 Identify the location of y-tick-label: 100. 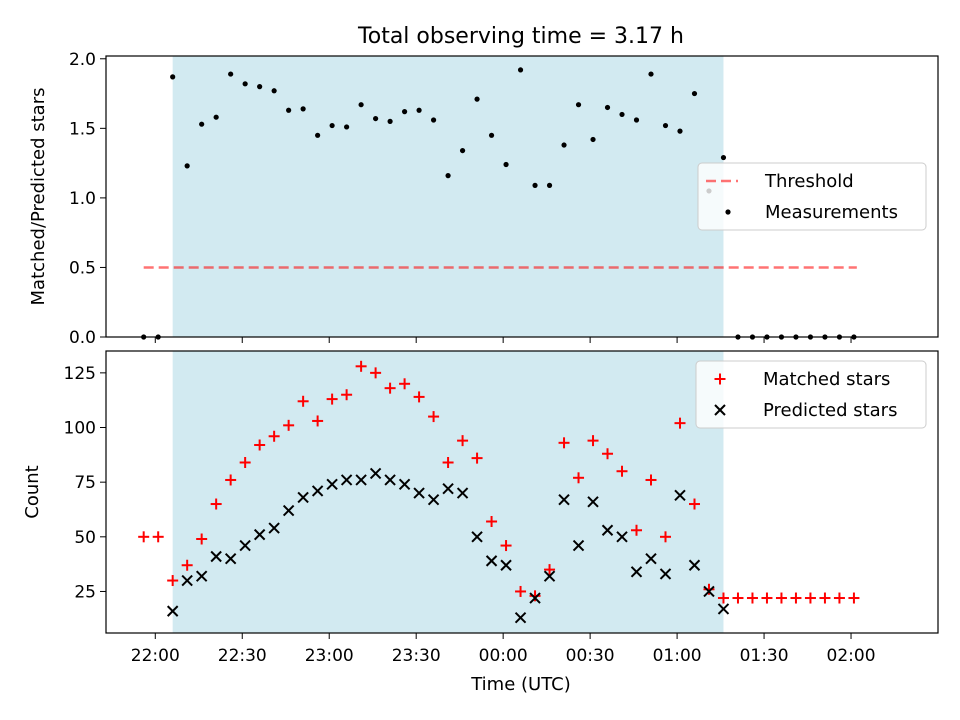
(80, 429).